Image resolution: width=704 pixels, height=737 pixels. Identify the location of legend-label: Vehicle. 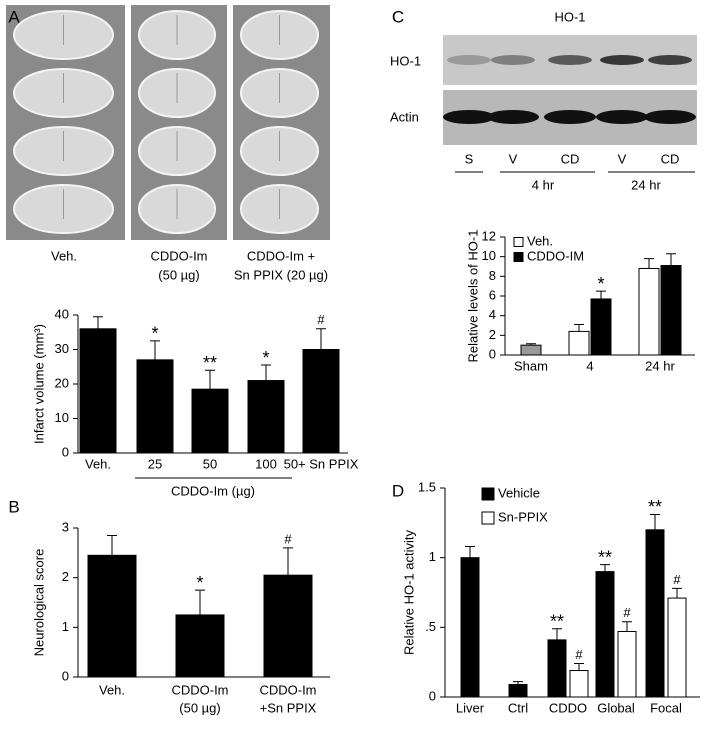
(519, 492).